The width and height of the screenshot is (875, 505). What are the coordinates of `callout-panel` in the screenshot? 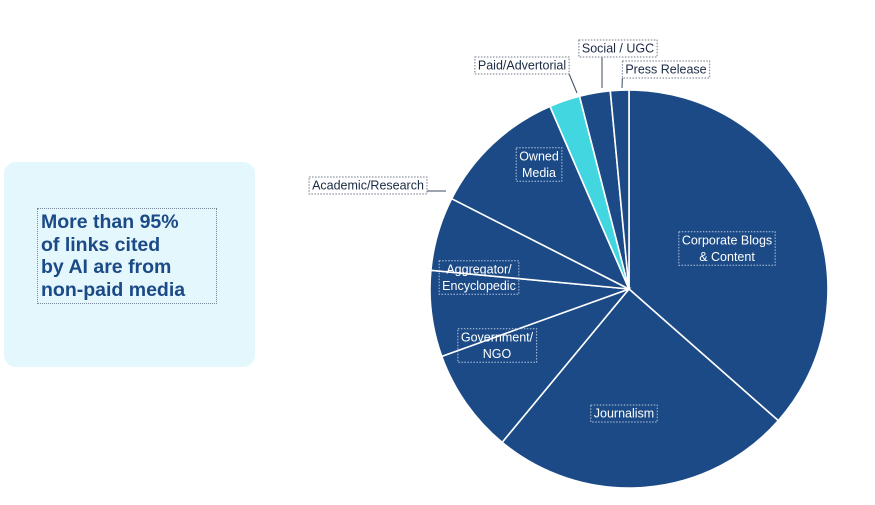 It's located at (129, 264).